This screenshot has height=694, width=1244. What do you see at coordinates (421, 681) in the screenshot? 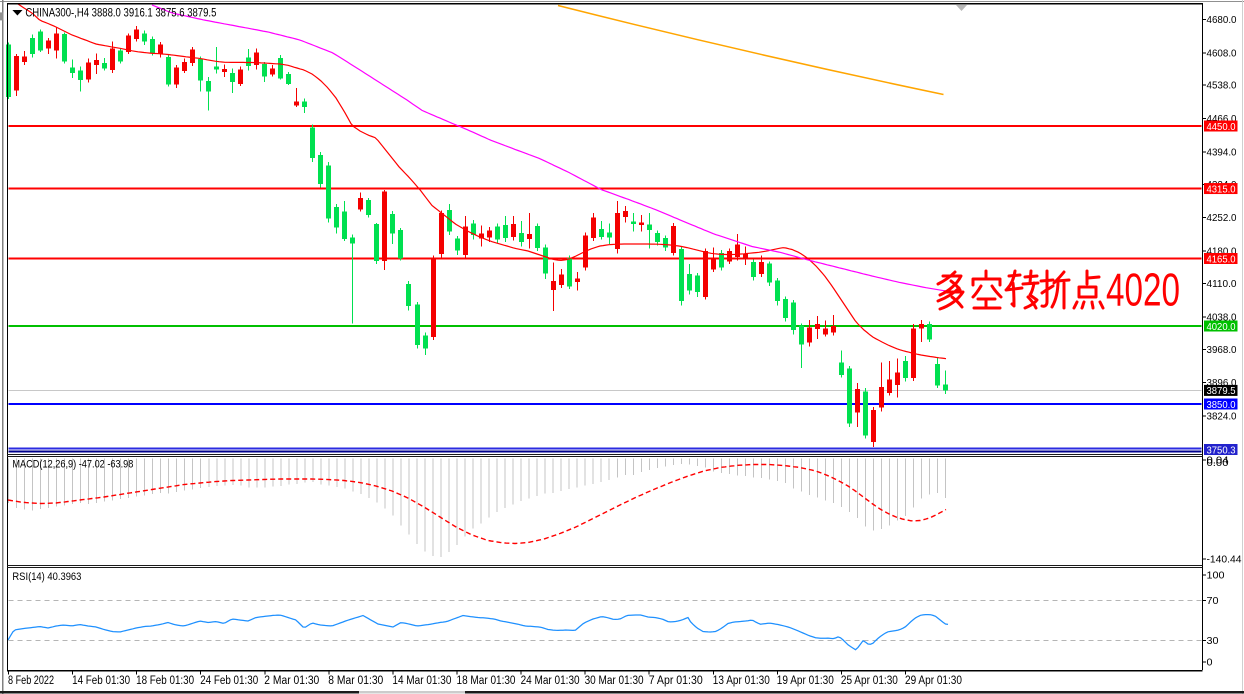
I see `svg-text: 14 Mar 01:30` at bounding box center [421, 681].